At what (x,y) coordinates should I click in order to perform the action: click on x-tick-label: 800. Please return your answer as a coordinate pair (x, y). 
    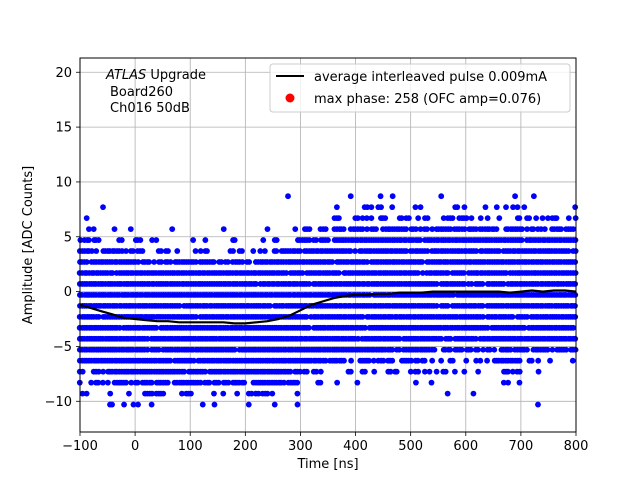
    Looking at the image, I should click on (576, 446).